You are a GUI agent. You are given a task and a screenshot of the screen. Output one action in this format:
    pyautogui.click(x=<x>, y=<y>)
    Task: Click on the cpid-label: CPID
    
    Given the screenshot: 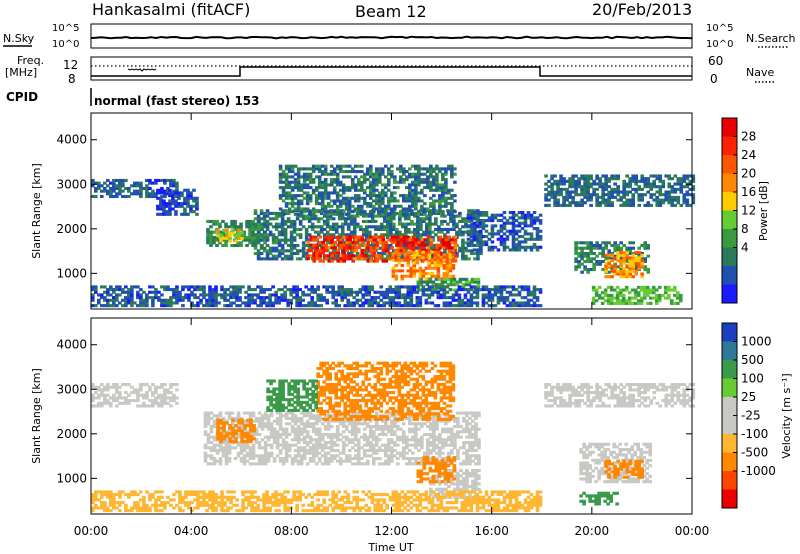 What is the action you would take?
    pyautogui.click(x=22, y=97)
    